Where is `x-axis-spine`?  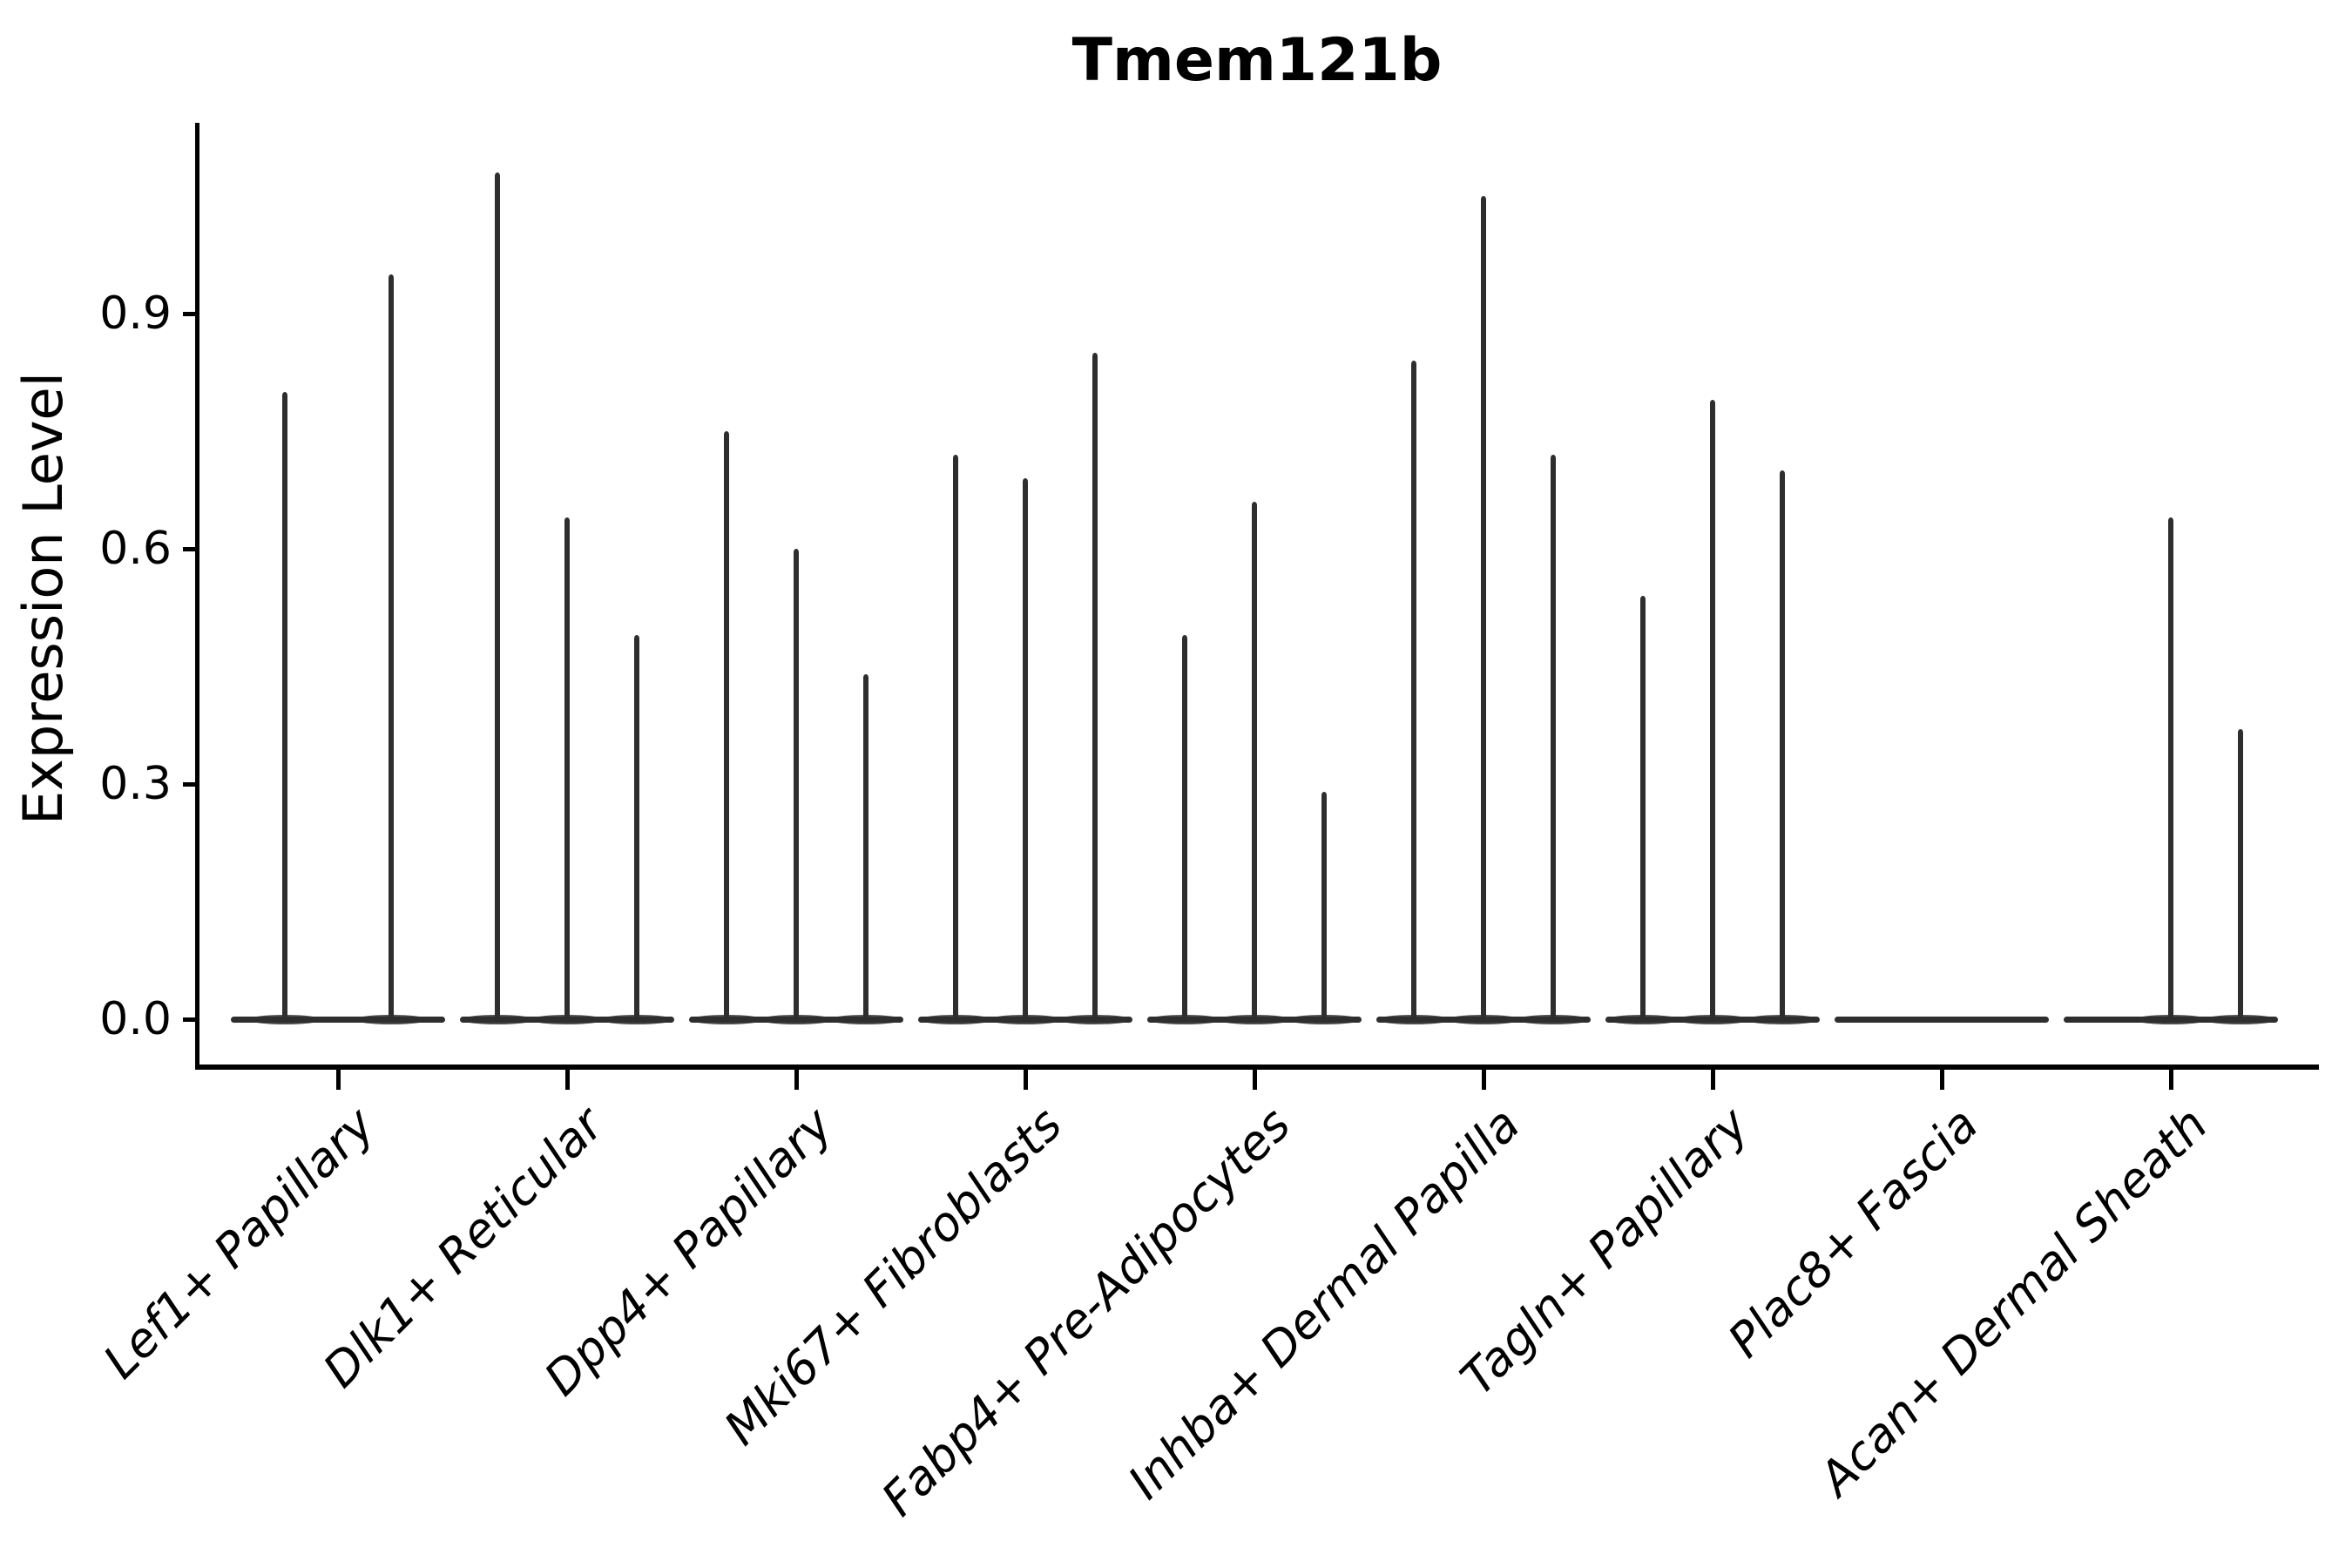 x-axis-spine is located at coordinates (1257, 1067).